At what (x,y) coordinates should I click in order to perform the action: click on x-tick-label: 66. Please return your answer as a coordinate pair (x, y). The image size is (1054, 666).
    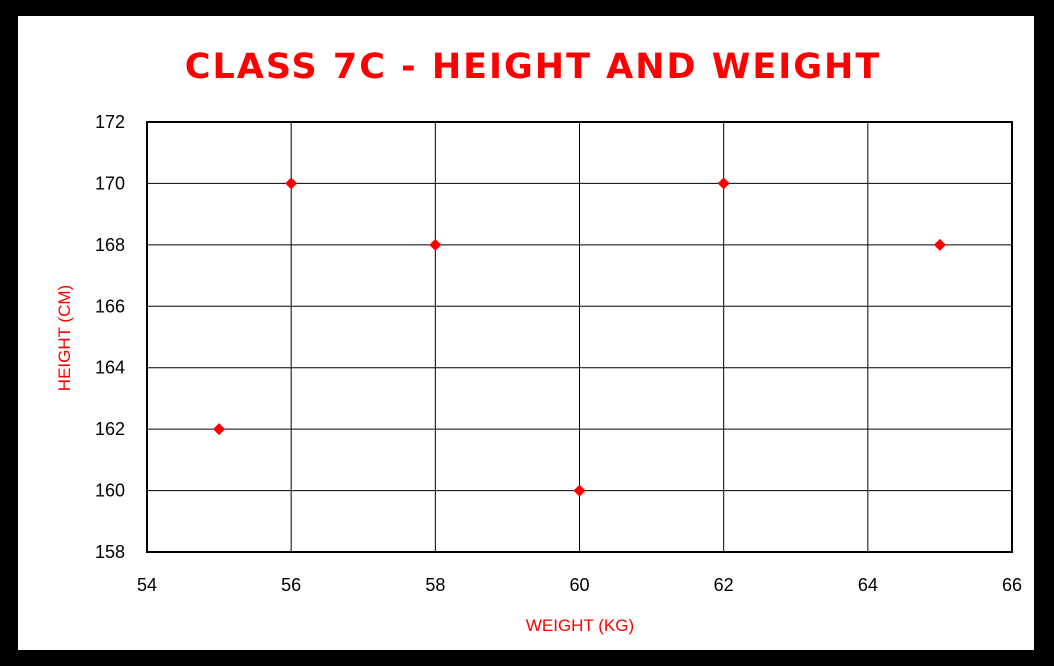
    Looking at the image, I should click on (1012, 585).